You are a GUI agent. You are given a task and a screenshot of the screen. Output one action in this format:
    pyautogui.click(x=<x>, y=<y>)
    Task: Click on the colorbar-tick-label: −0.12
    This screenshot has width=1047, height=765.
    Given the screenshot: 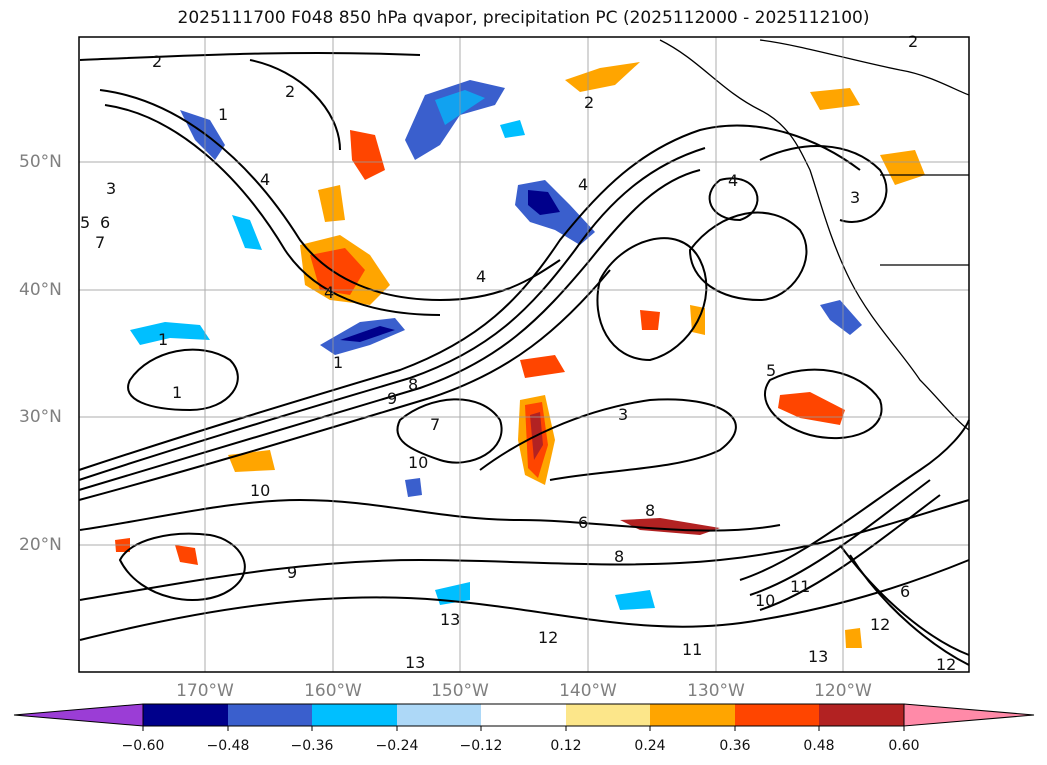 What is the action you would take?
    pyautogui.click(x=481, y=746)
    